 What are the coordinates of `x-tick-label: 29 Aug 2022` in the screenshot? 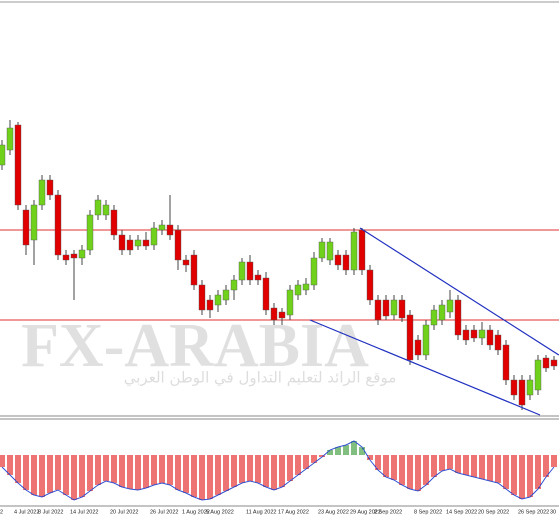 It's located at (365, 512).